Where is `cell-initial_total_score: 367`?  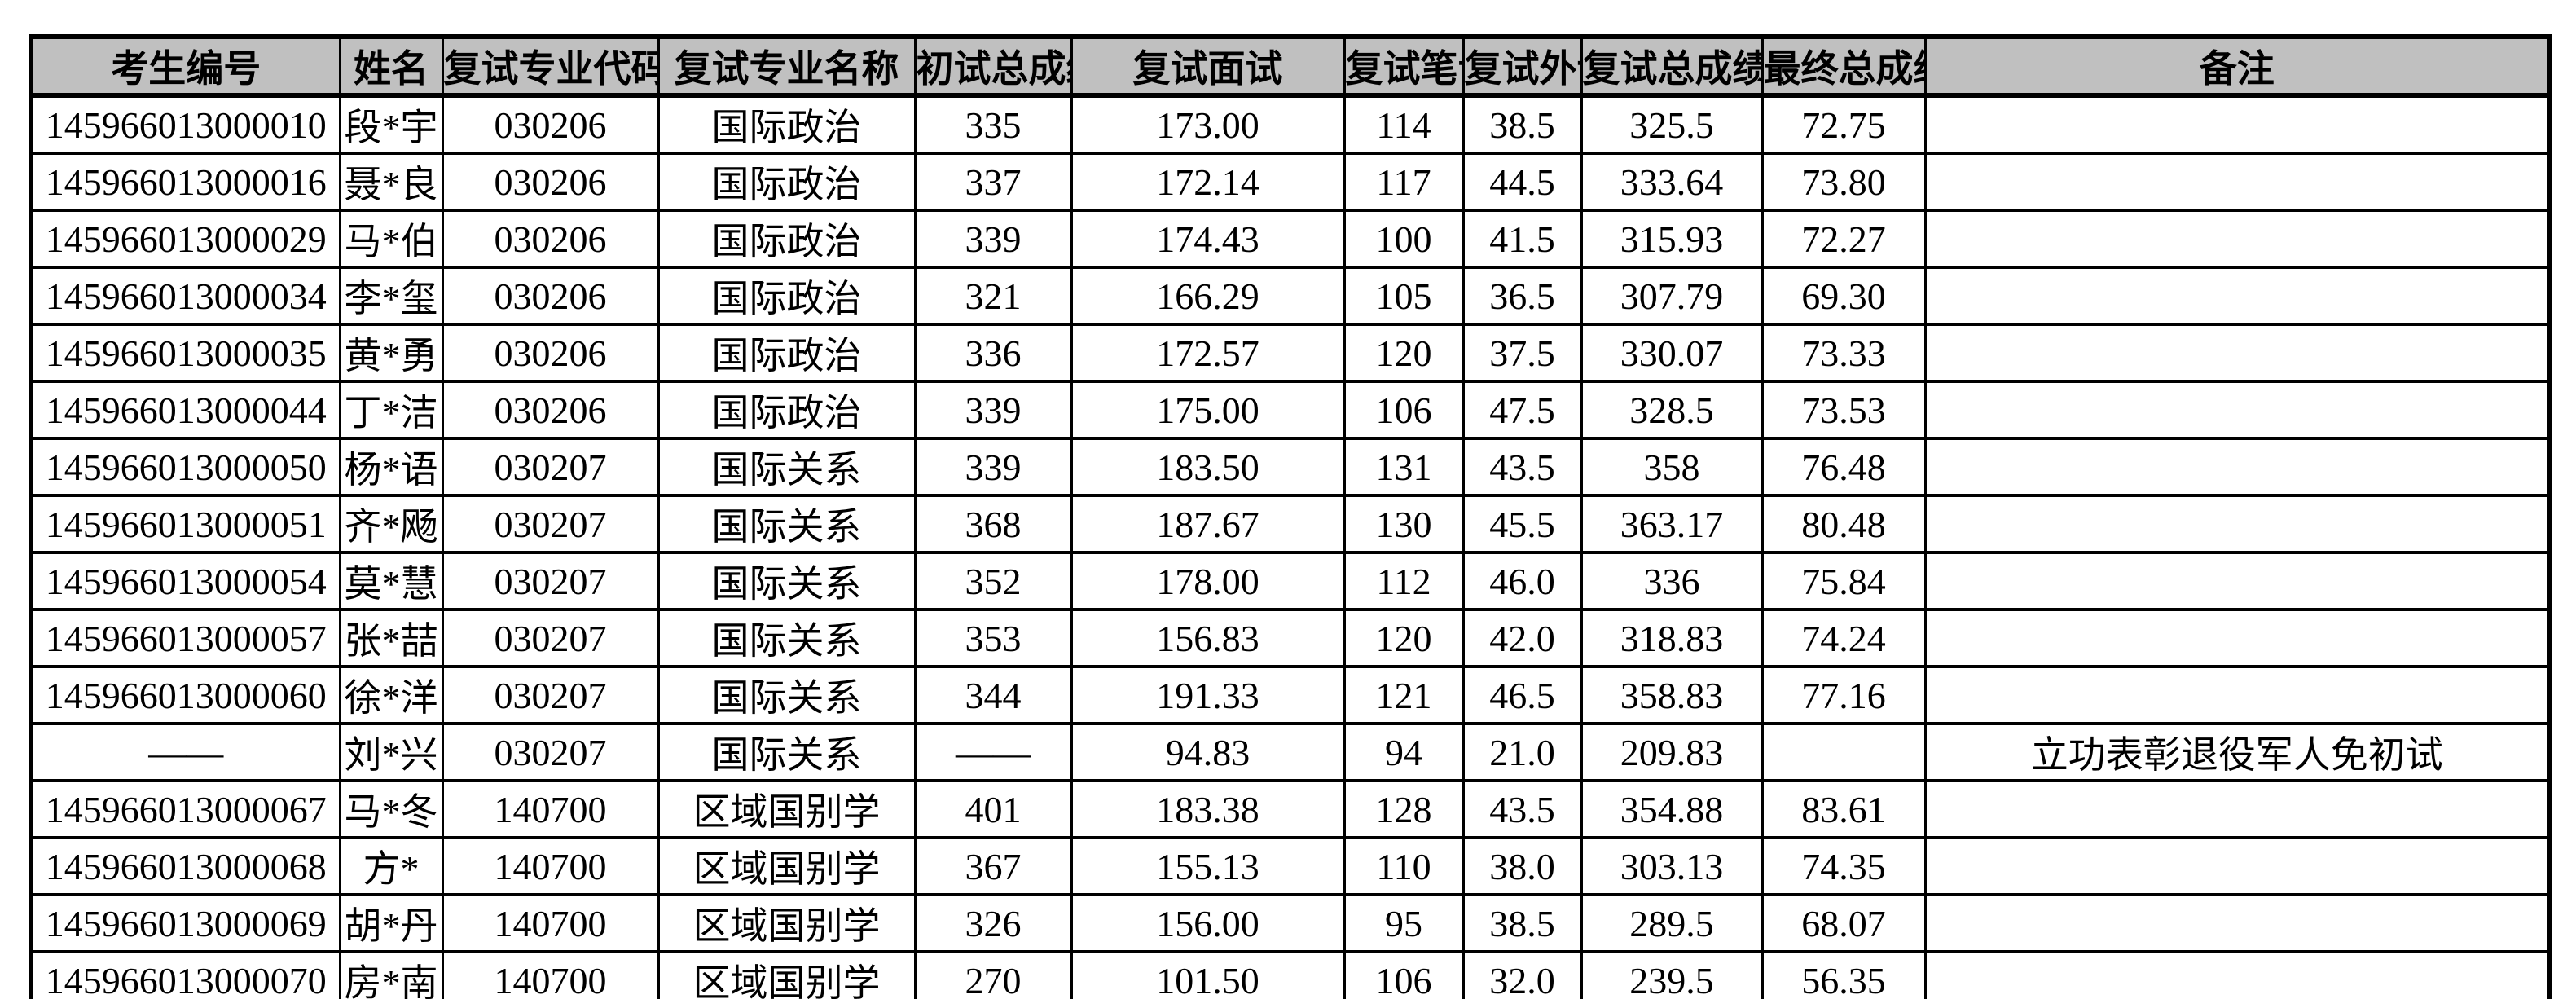 cell-initial_total_score: 367 is located at coordinates (993, 866).